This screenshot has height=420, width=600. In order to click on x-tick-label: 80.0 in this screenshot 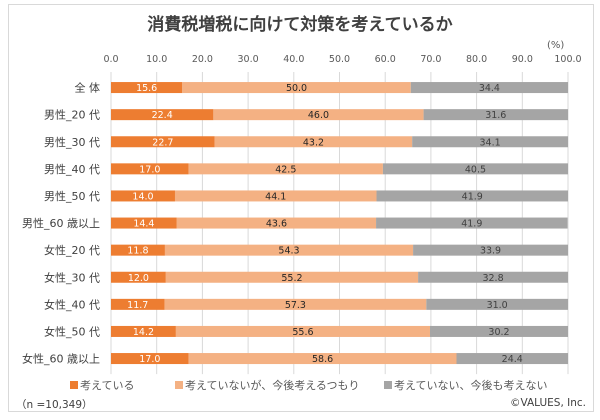, I will do `click(476, 59)`.